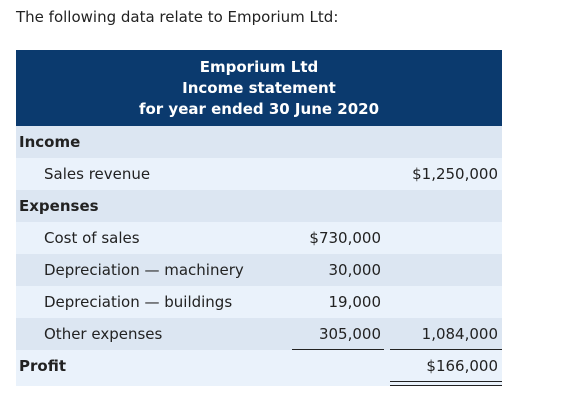 Image resolution: width=588 pixels, height=403 pixels. I want to click on row-label: Expenses, so click(59, 206).